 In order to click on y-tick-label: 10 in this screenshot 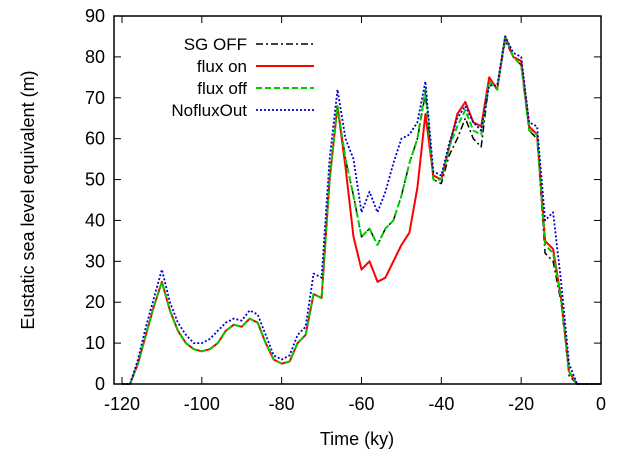, I will do `click(95, 343)`.